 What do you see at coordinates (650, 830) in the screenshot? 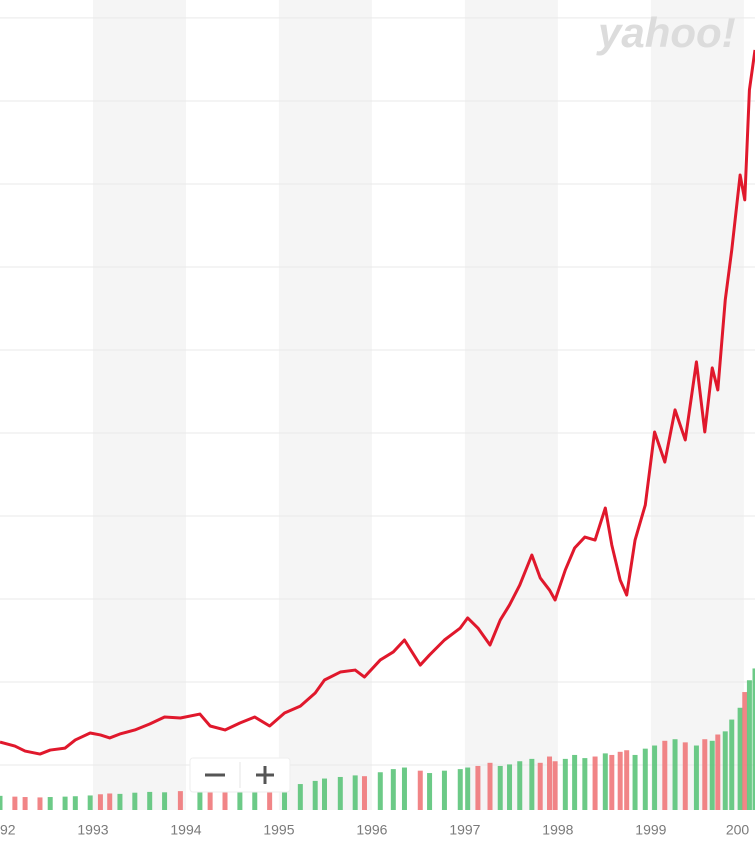
I see `x-tick-label: 1999` at bounding box center [650, 830].